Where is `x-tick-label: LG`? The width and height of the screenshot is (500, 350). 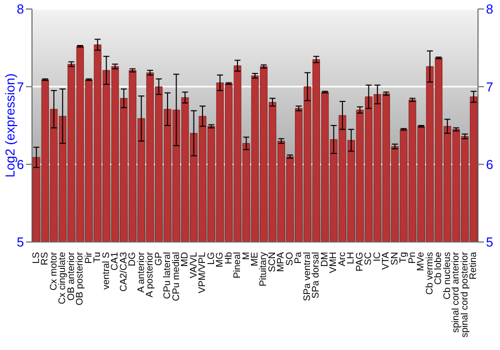 x-tick-label: LG is located at coordinates (211, 258).